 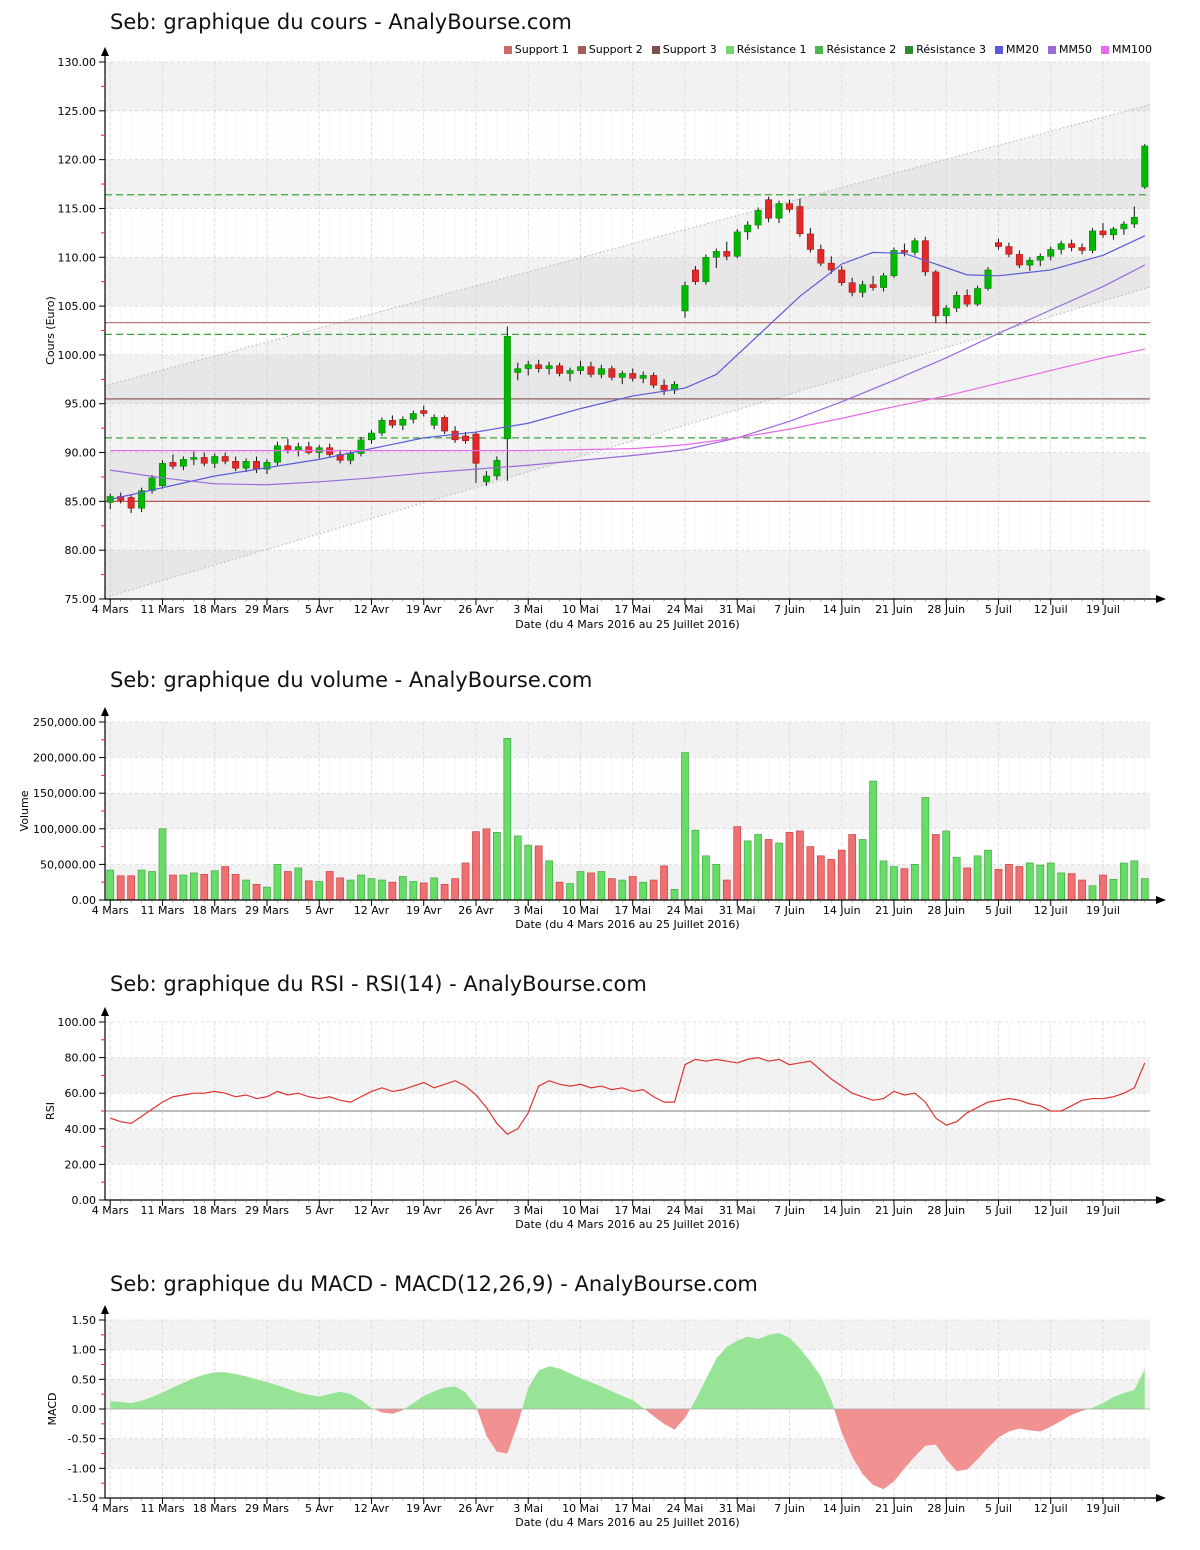 I want to click on legend-label: MM20, so click(x=1023, y=49).